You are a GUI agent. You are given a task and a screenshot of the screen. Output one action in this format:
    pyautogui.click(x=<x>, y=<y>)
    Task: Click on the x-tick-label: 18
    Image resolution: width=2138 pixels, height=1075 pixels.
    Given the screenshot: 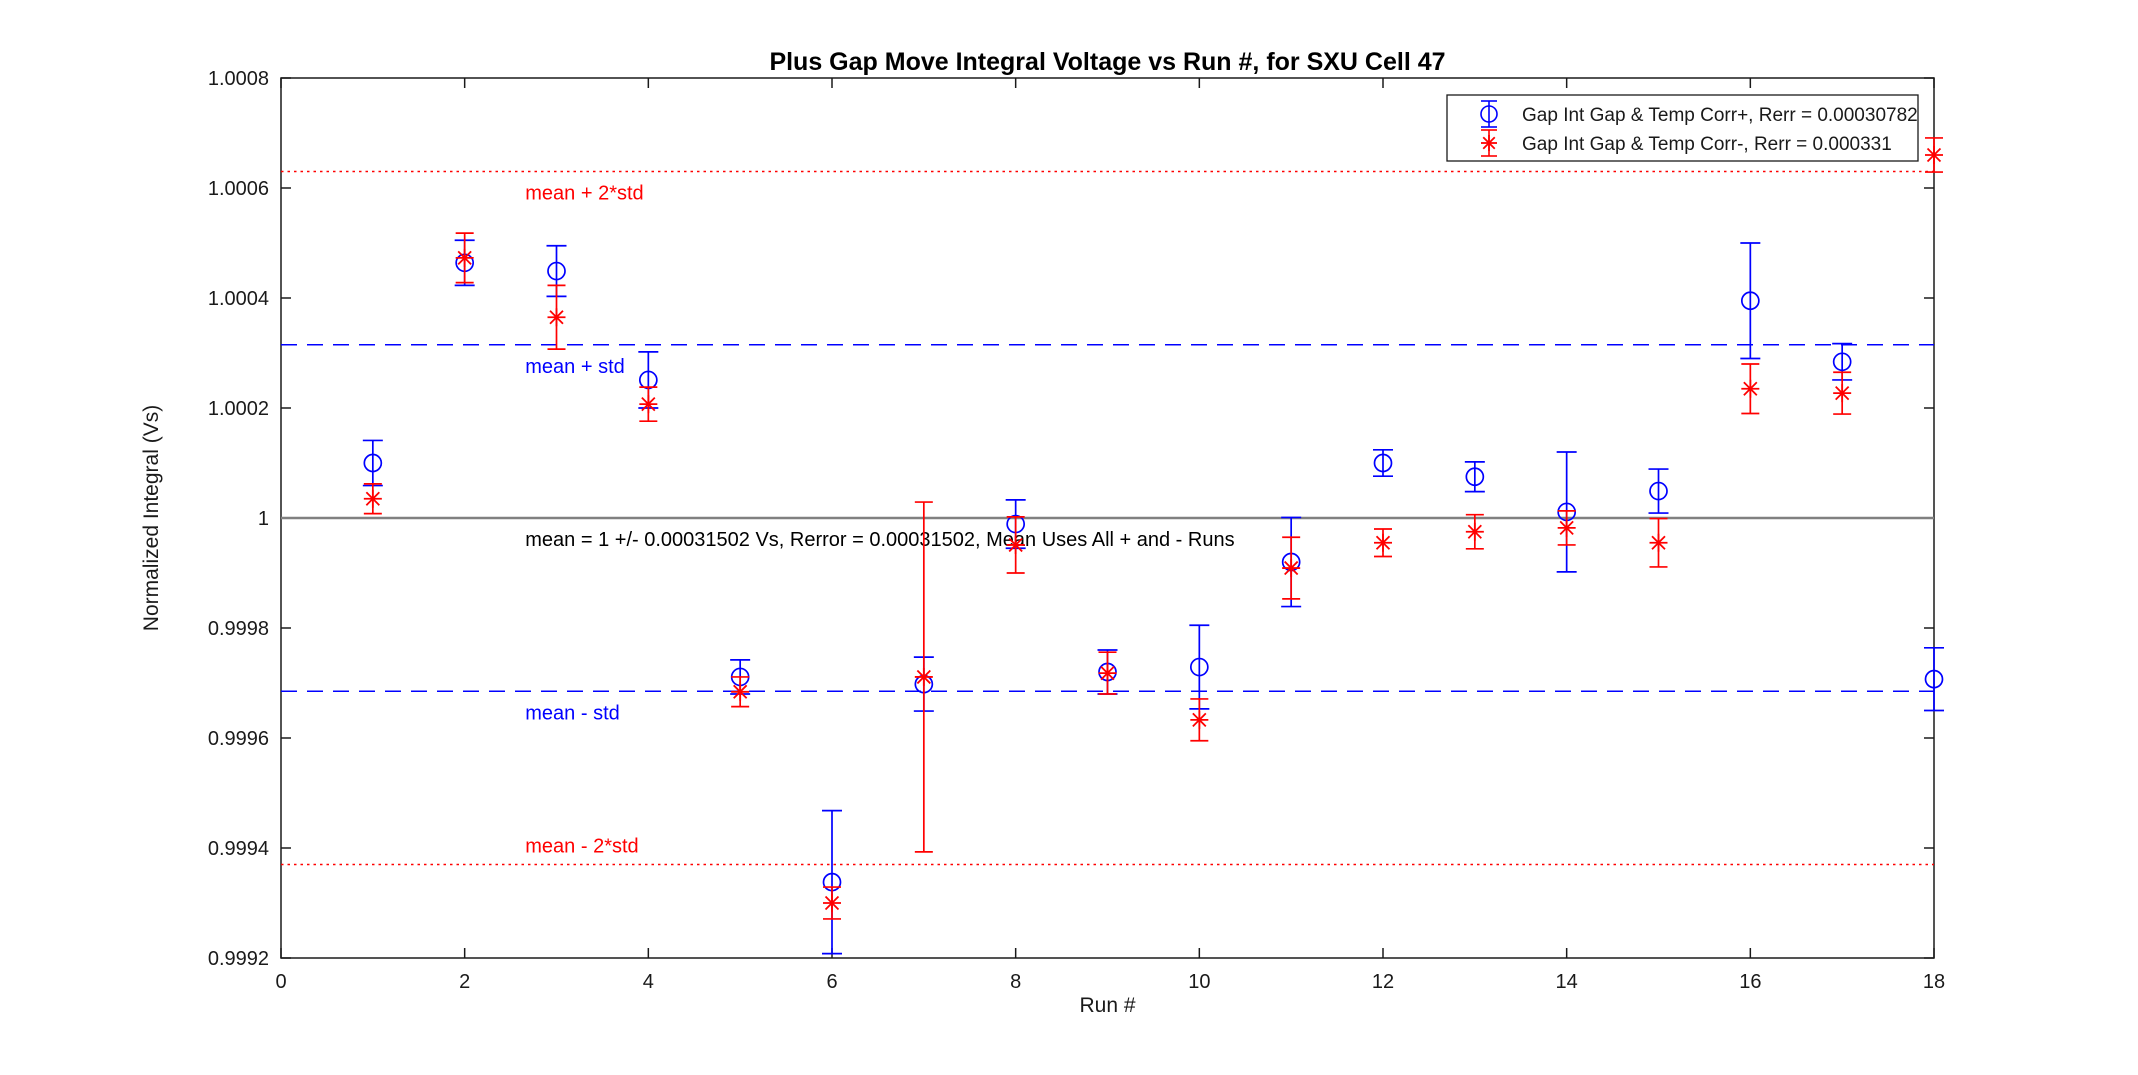 What is the action you would take?
    pyautogui.click(x=1934, y=982)
    